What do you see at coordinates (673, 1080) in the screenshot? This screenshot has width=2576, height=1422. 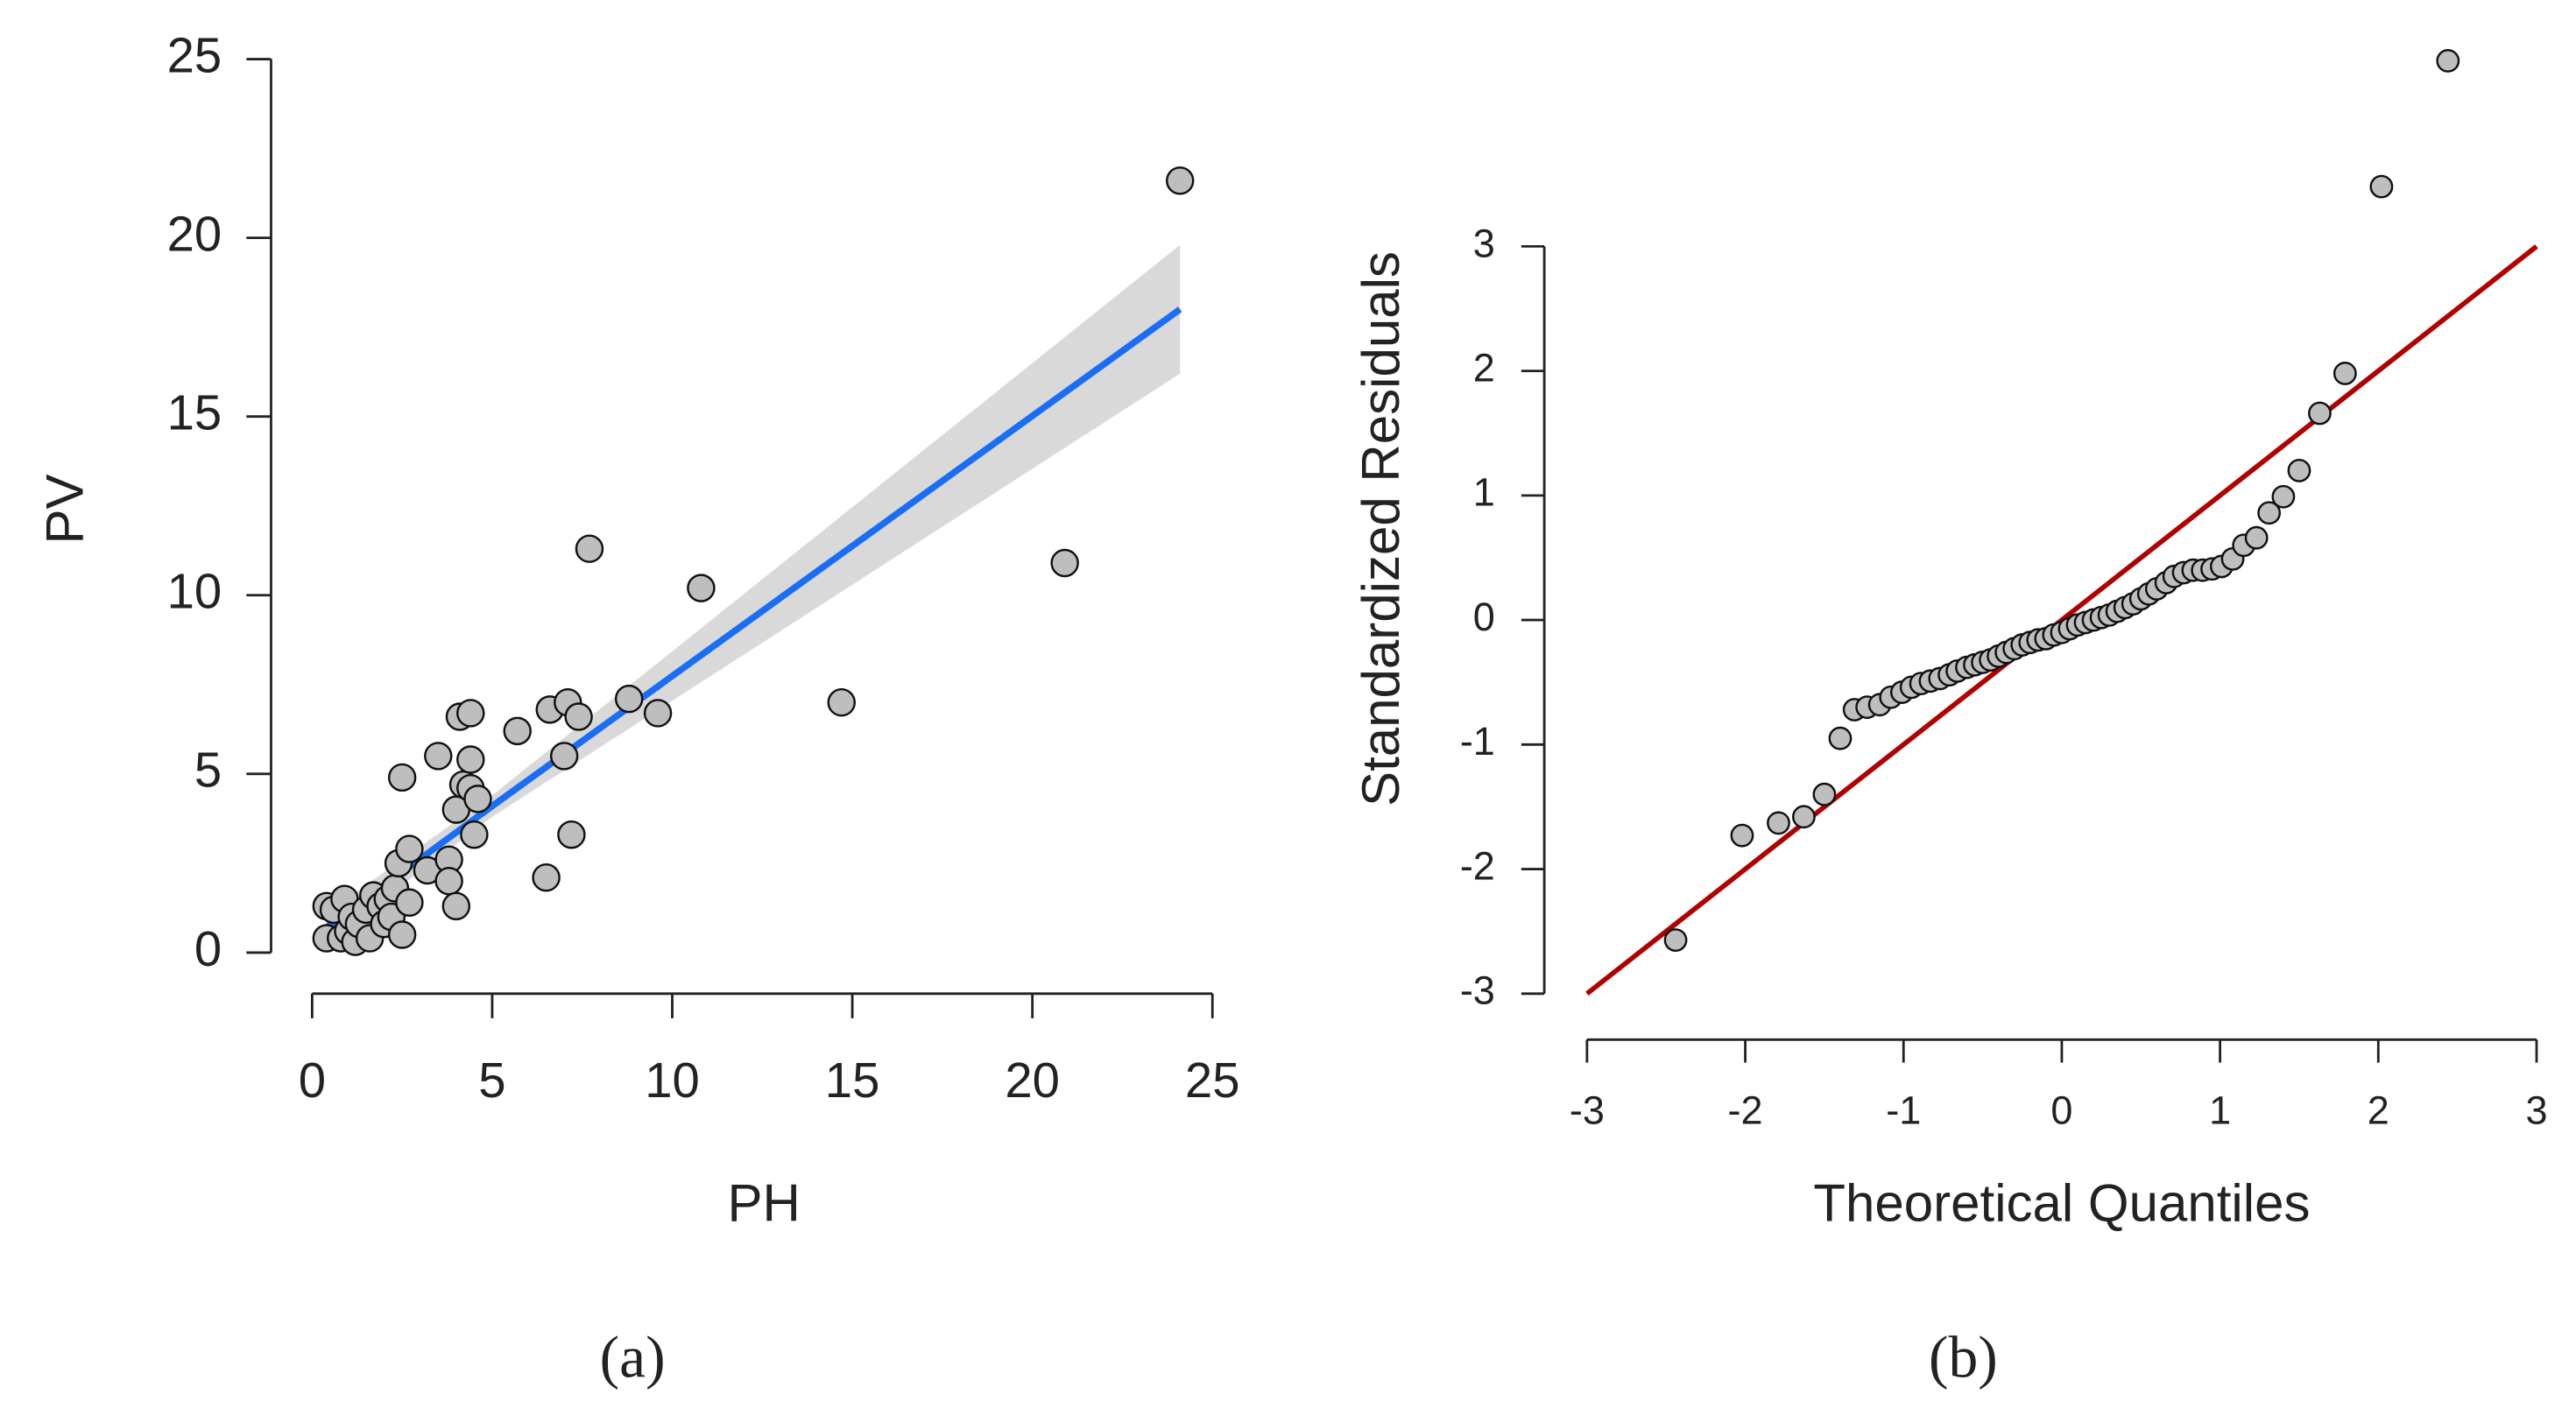 I see `x-tick-label: 10` at bounding box center [673, 1080].